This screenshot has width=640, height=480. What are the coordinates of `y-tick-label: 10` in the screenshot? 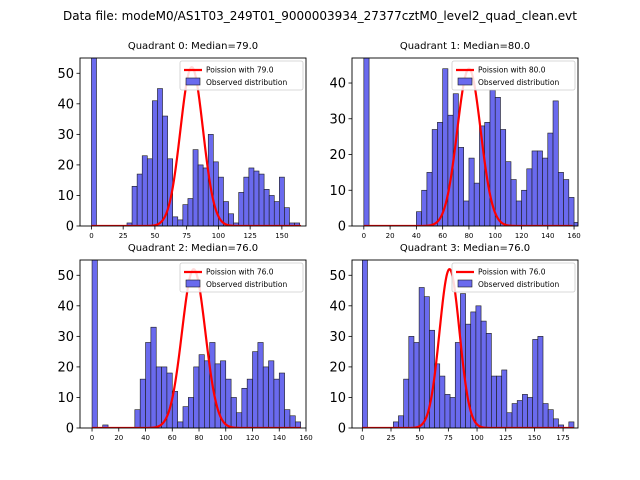 It's located at (65, 196).